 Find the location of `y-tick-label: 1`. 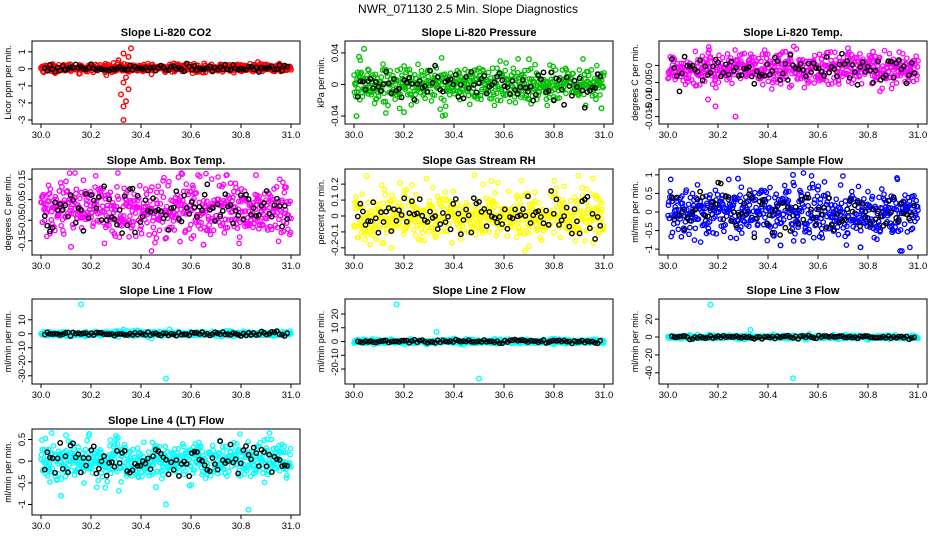

y-tick-label: 1 is located at coordinates (649, 174).